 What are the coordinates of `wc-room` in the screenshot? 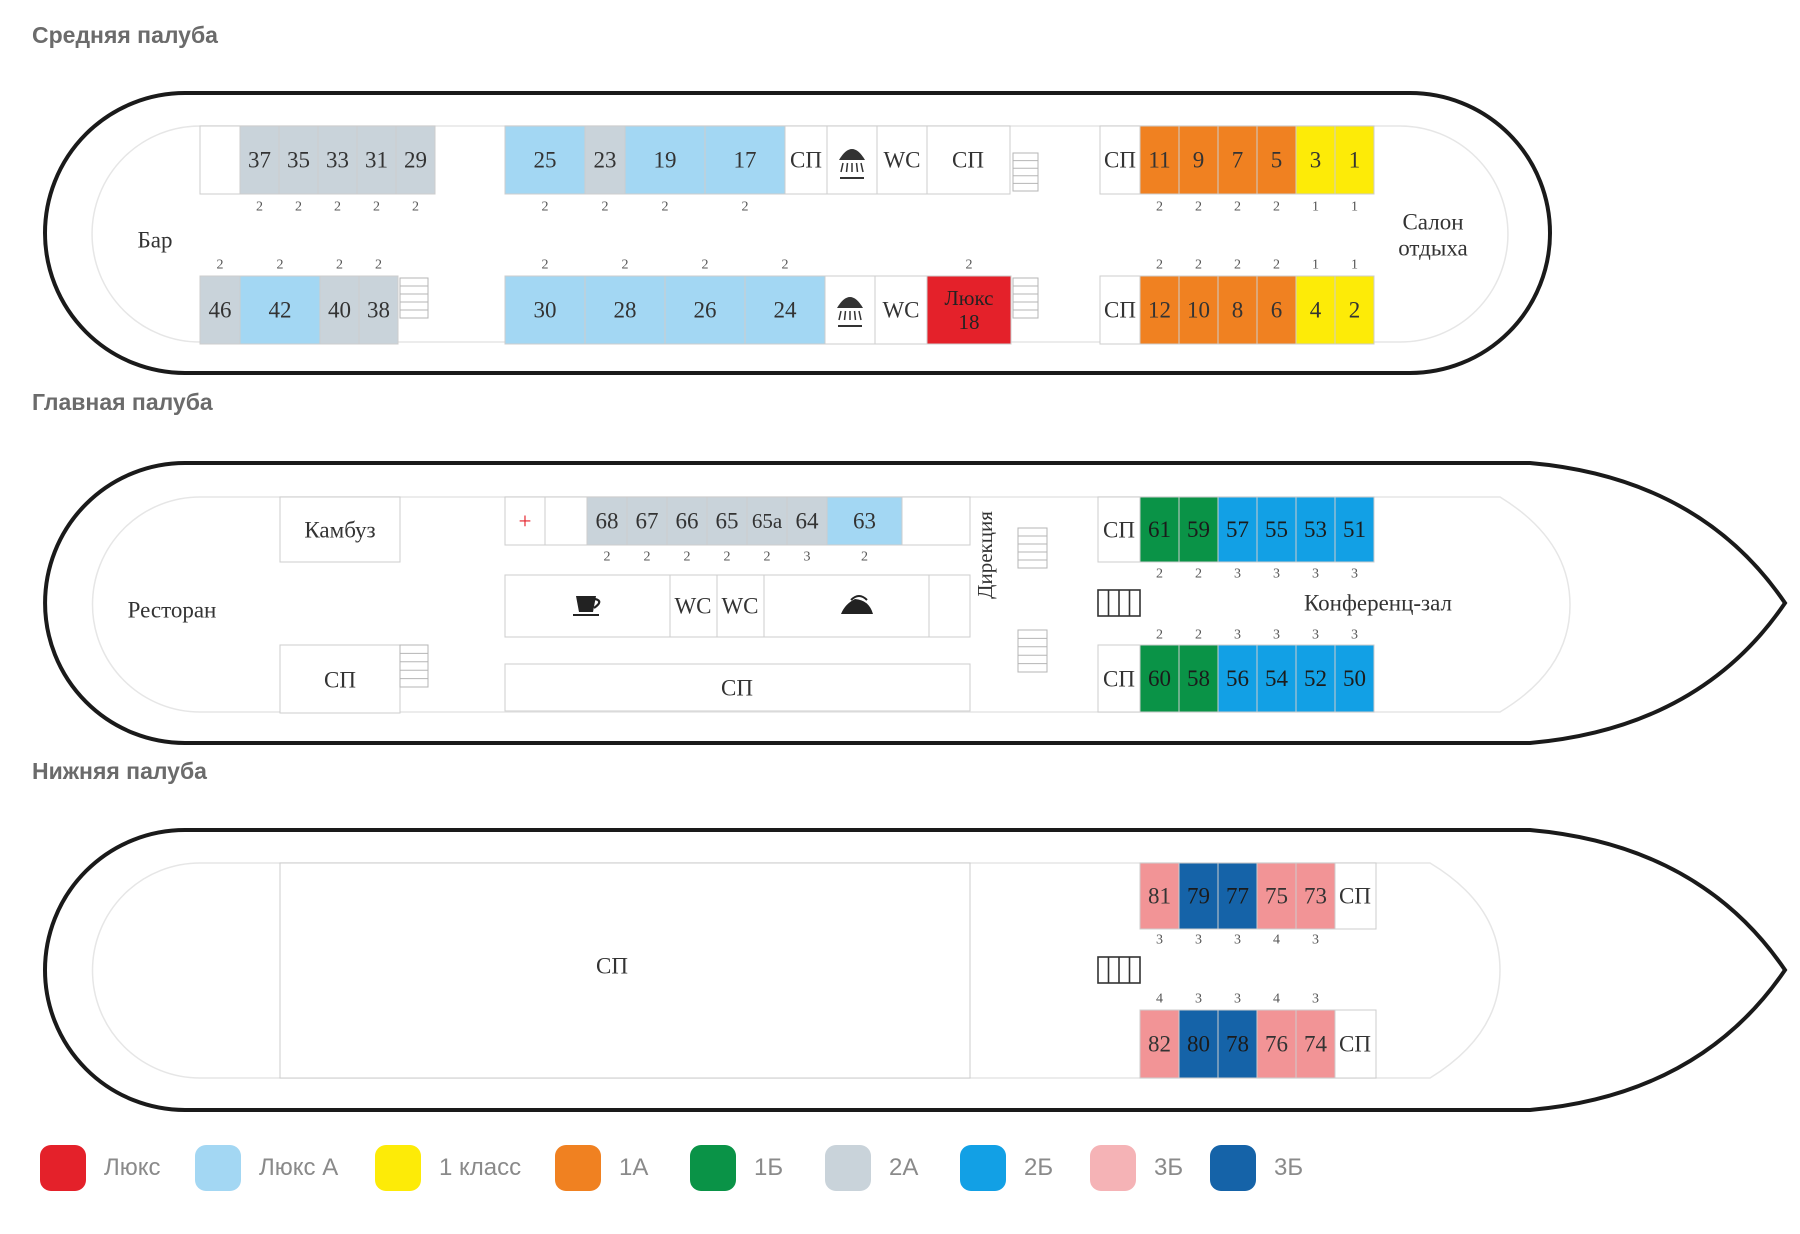 It's located at (902, 160).